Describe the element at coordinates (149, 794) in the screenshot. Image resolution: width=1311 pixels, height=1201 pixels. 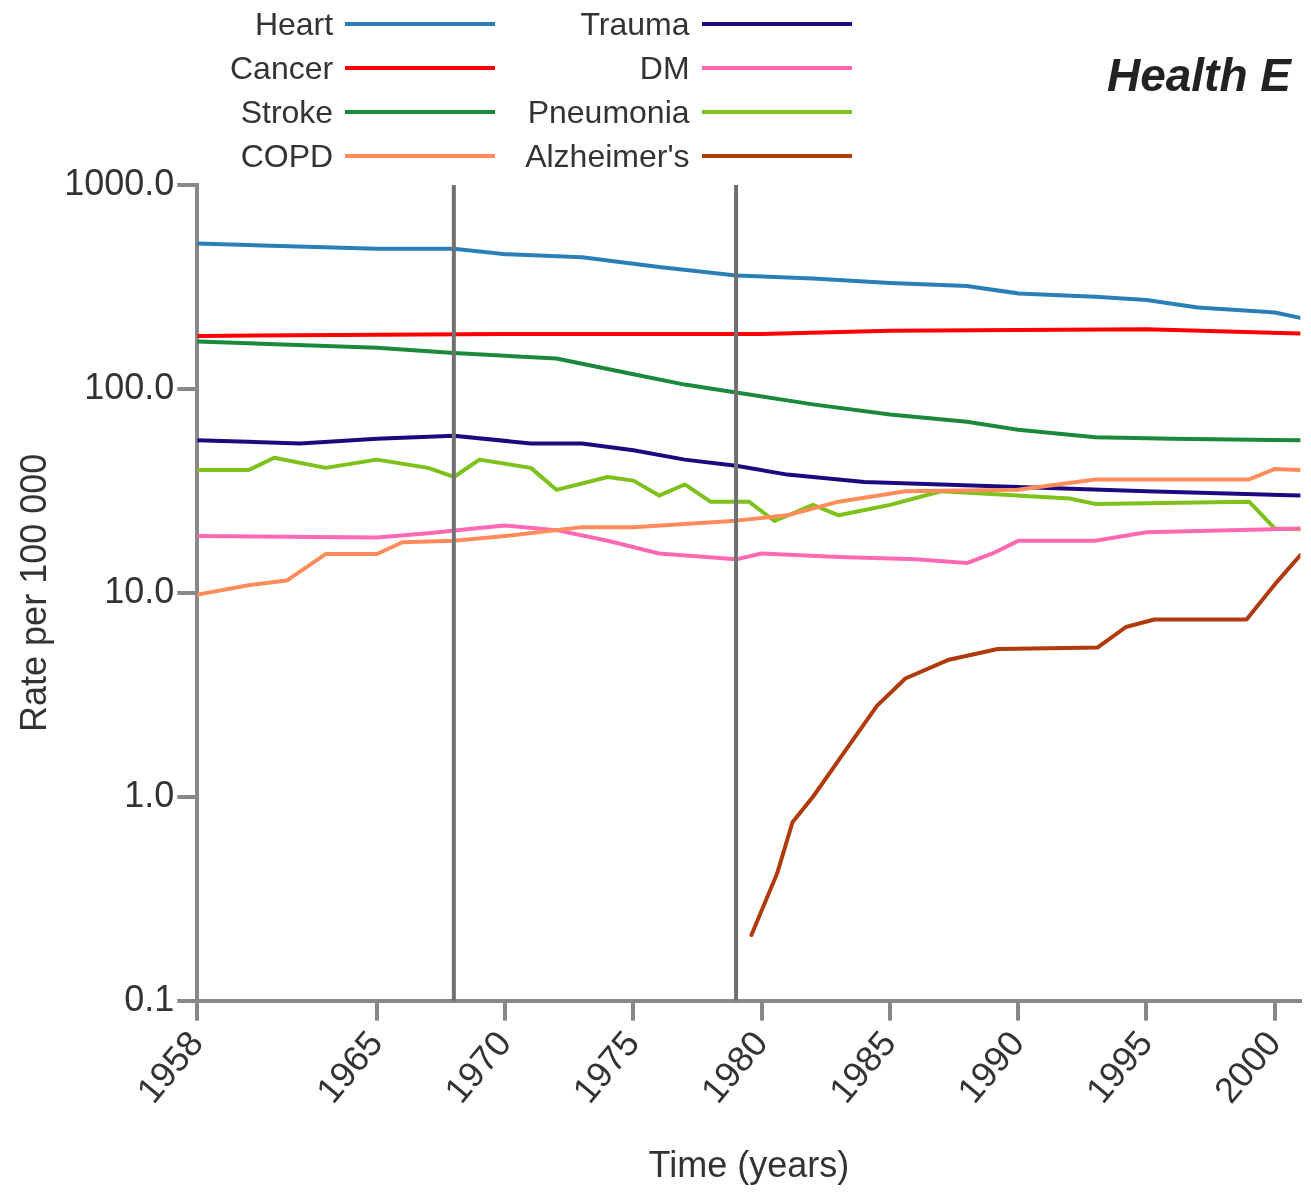
I see `y-tick-label: 1.0` at that location.